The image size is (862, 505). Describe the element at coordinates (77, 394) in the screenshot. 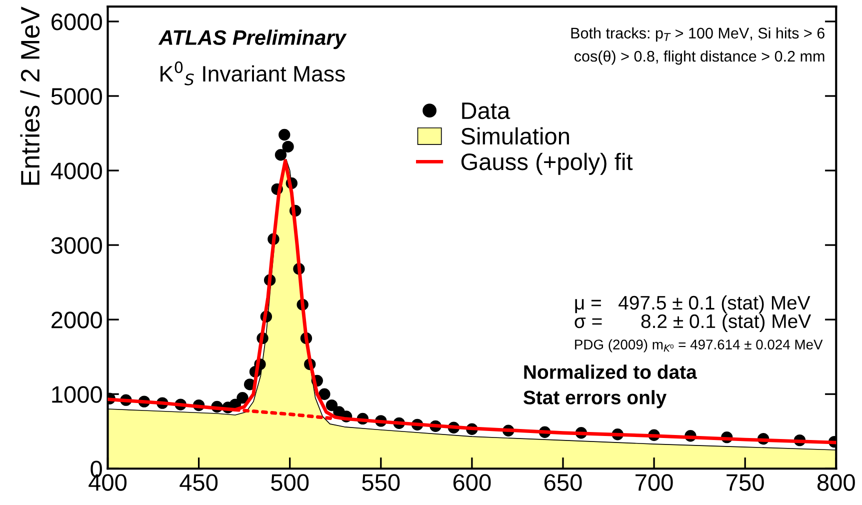

I see `y-tick-label: 1000` at that location.